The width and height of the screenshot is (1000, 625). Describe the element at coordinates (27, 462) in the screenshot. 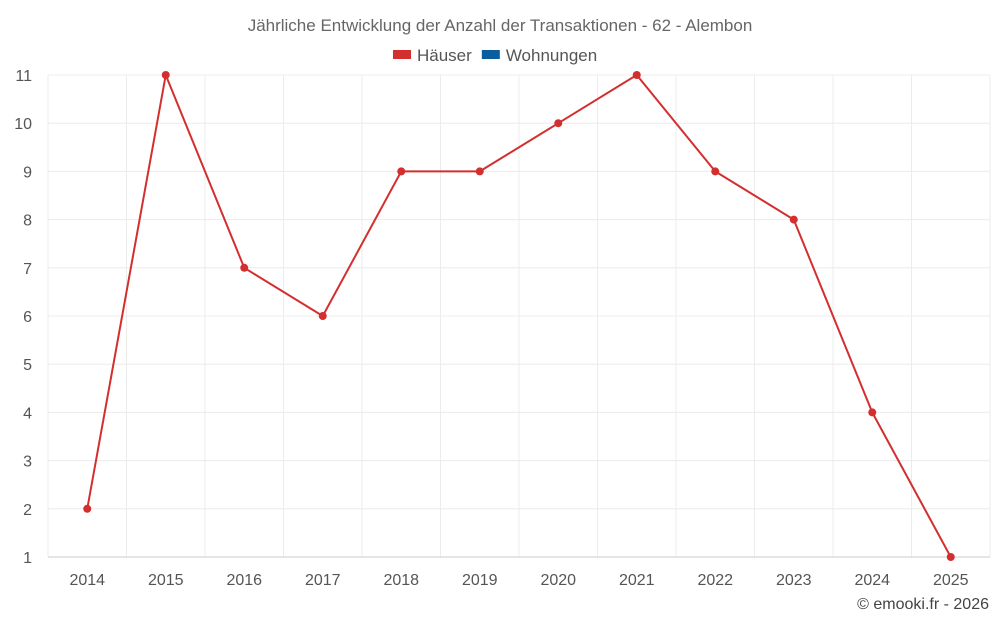

I see `y-tick-label: 3` at that location.